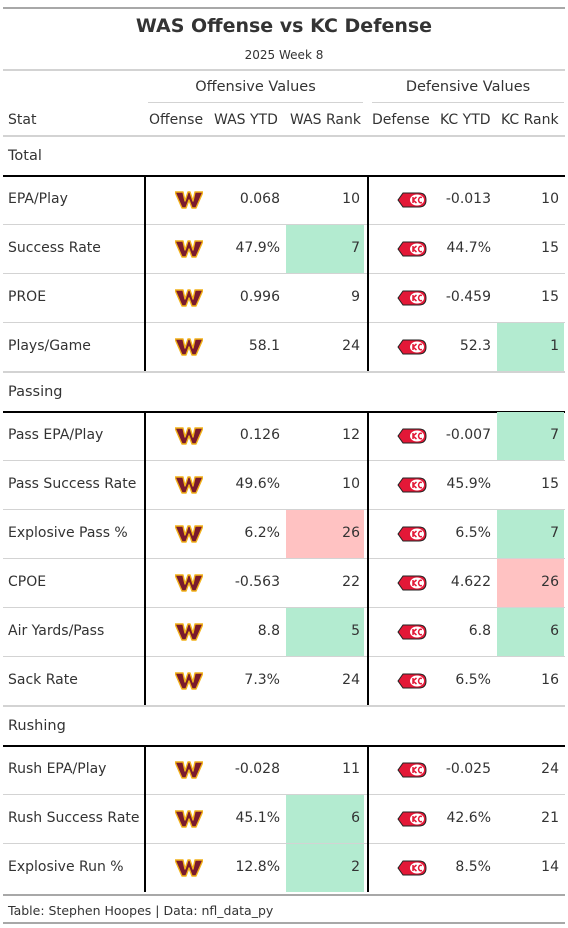  Describe the element at coordinates (355, 630) in the screenshot. I see `was-rank-value: 5` at that location.